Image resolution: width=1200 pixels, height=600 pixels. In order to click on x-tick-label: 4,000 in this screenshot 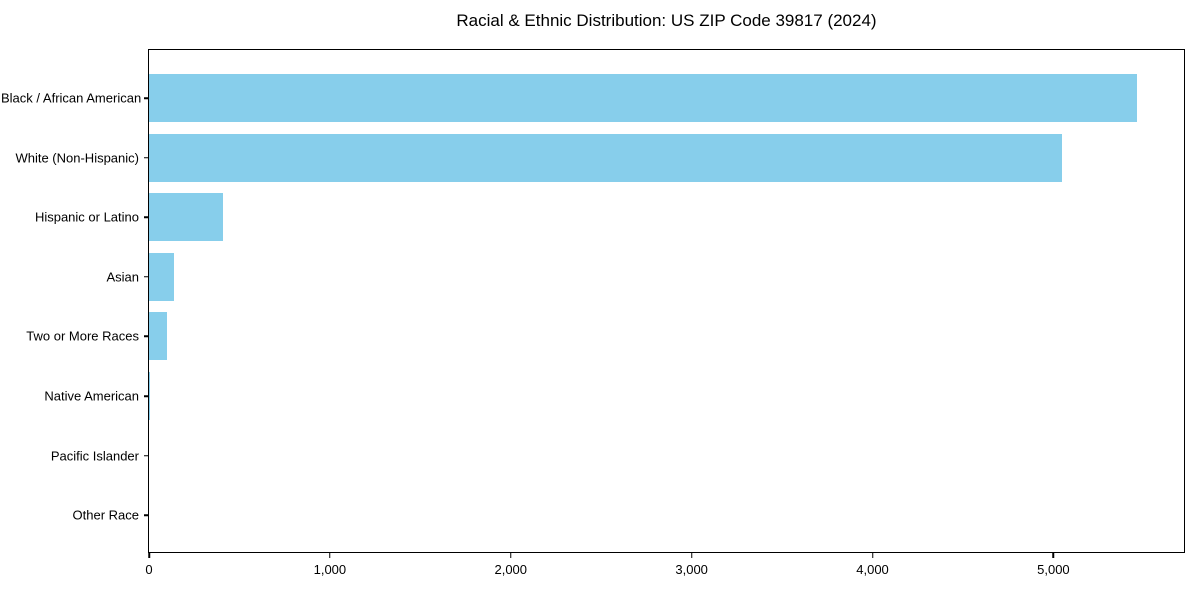, I will do `click(872, 569)`.